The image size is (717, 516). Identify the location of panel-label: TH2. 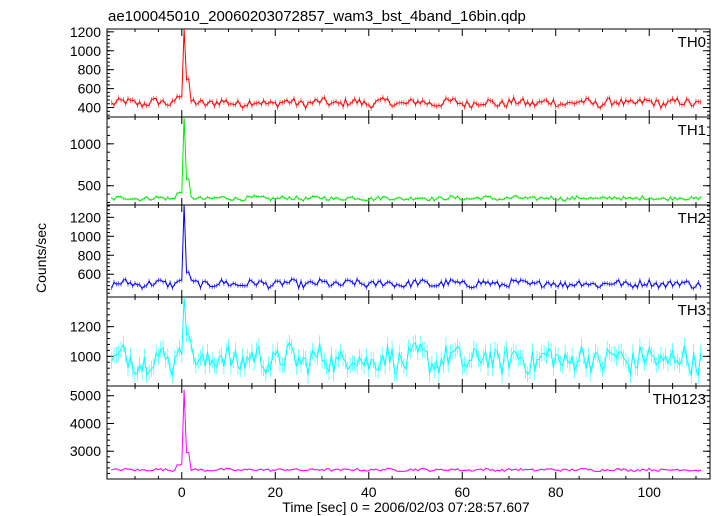
(692, 218).